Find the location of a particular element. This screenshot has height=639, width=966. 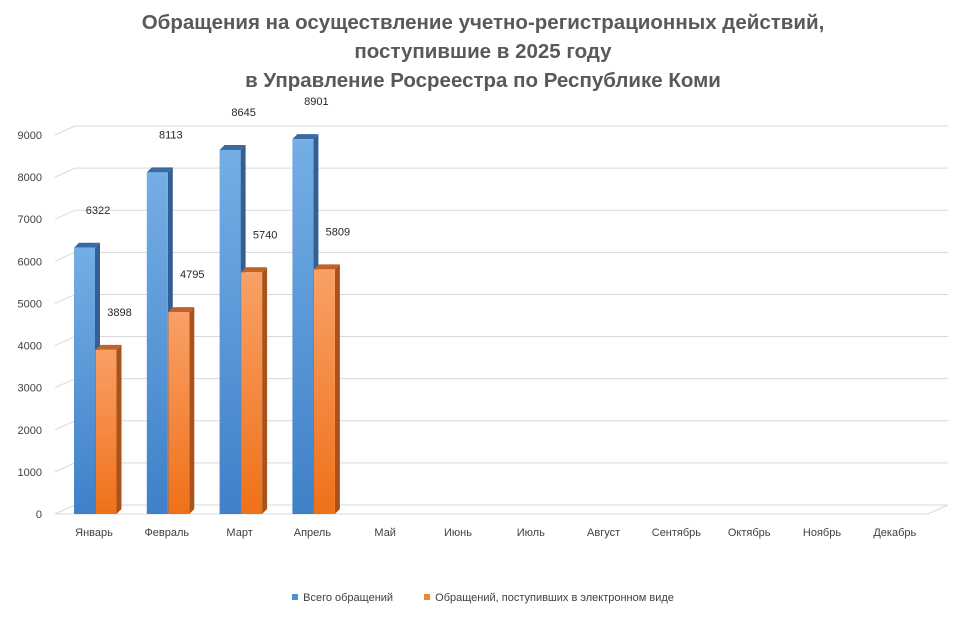

y-tick-label: 3000 is located at coordinates (30, 389).